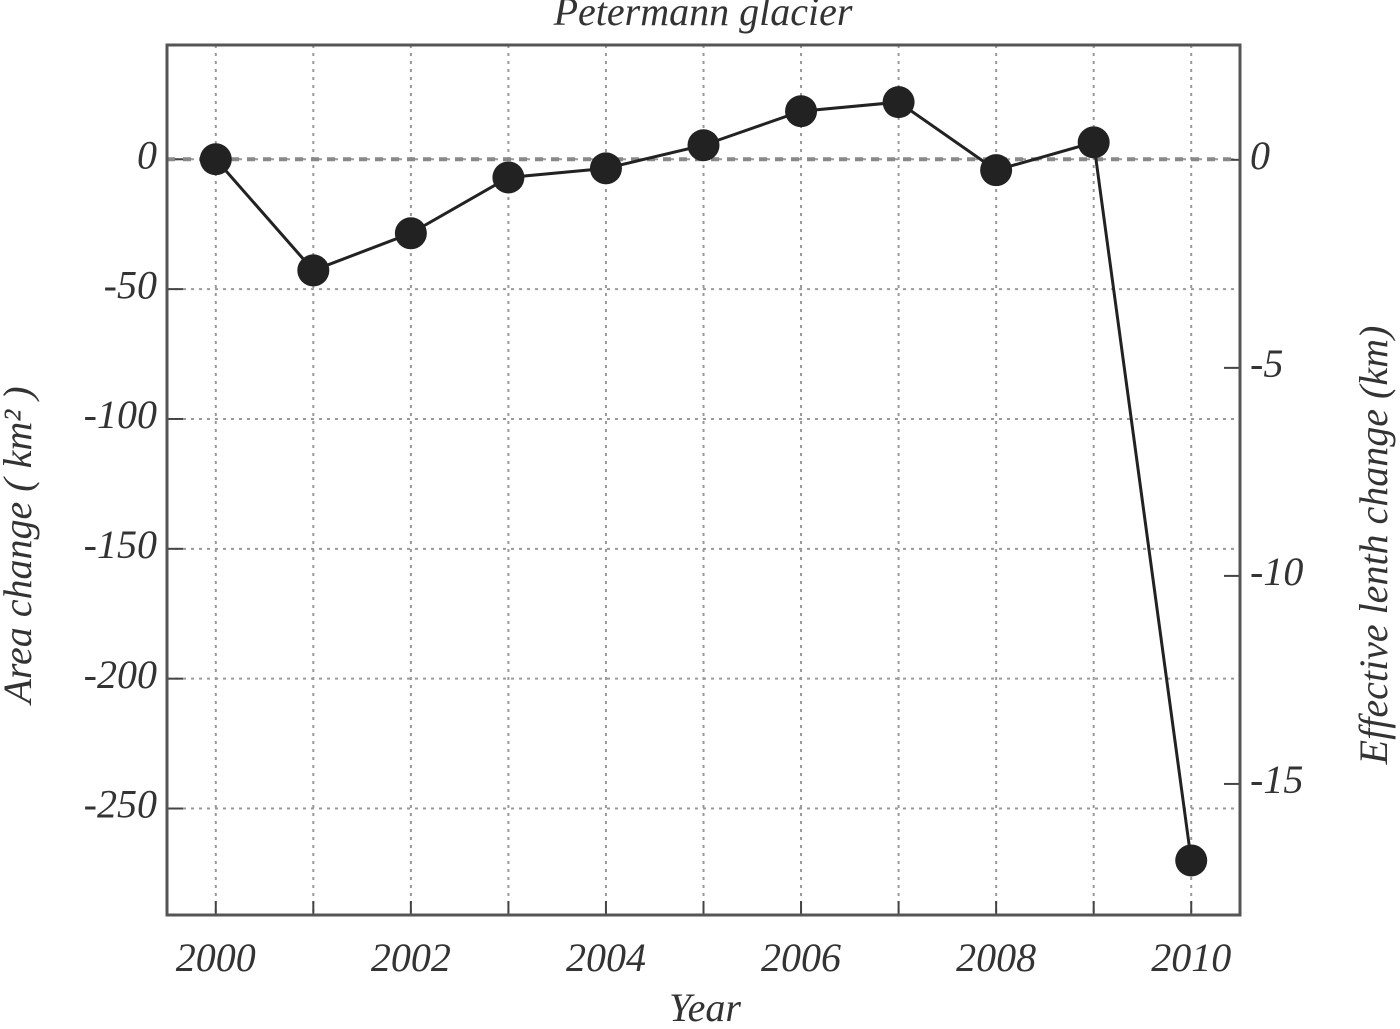  Describe the element at coordinates (996, 957) in the screenshot. I see `x-tick-label: 2008` at that location.